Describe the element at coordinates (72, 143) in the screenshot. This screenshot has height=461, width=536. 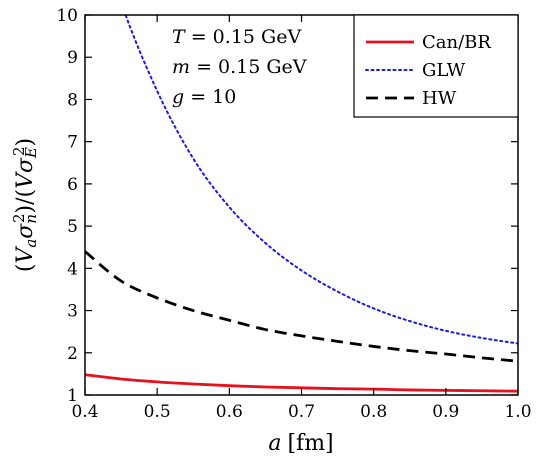
I see `y-tick-label: 7` at that location.